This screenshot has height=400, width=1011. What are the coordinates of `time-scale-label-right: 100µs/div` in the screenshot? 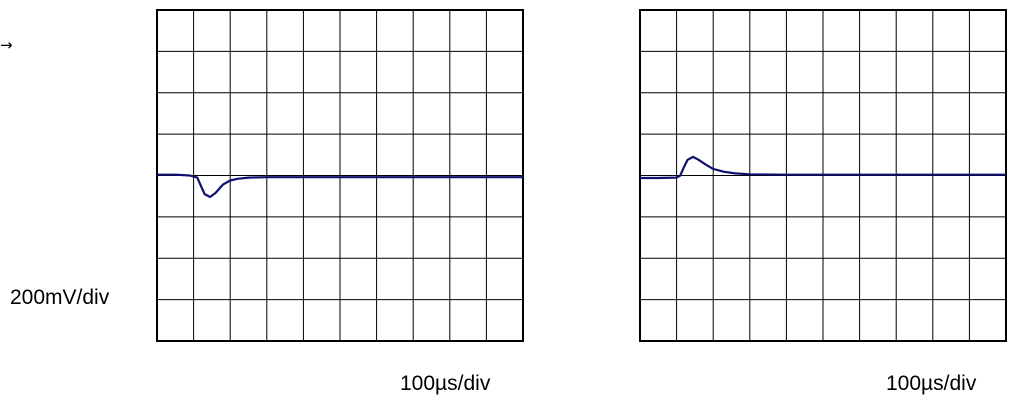 It's located at (931, 383).